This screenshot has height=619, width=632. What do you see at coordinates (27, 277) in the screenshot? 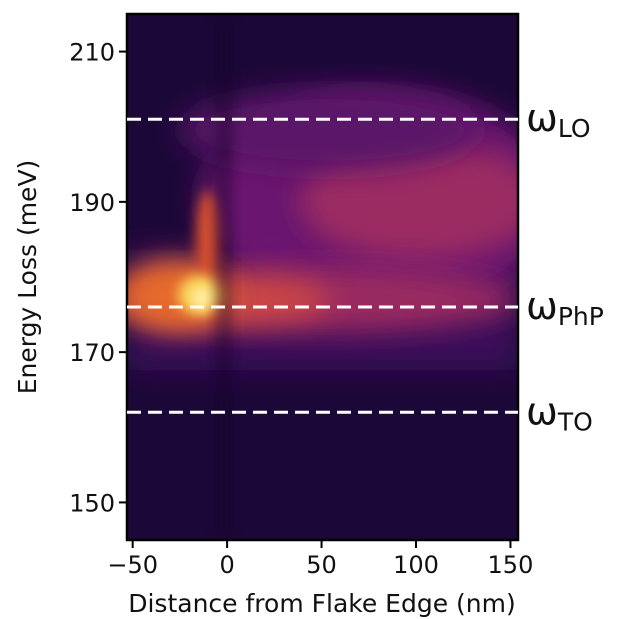
I see `y-axis-label: Energy Loss (meV)` at bounding box center [27, 277].